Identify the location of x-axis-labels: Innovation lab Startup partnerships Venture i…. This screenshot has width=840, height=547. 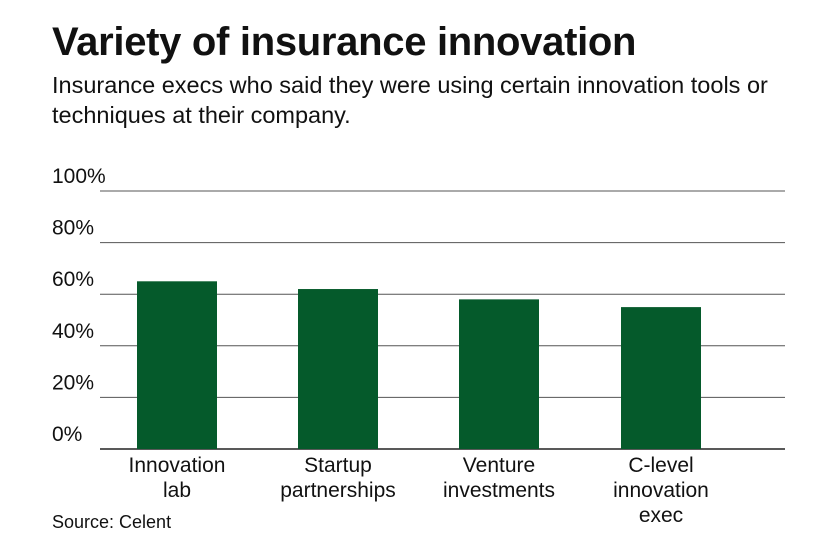
(419, 490).